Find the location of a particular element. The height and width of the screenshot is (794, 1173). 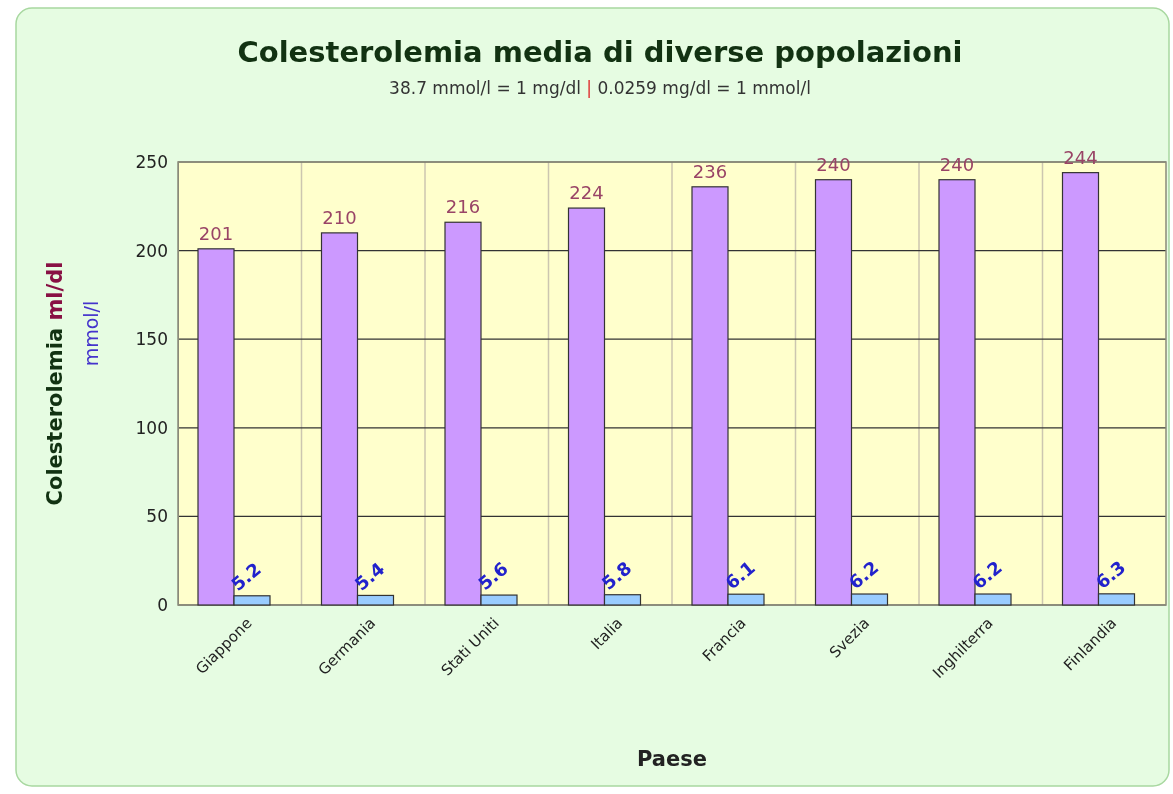

data-label: 201 is located at coordinates (216, 233).